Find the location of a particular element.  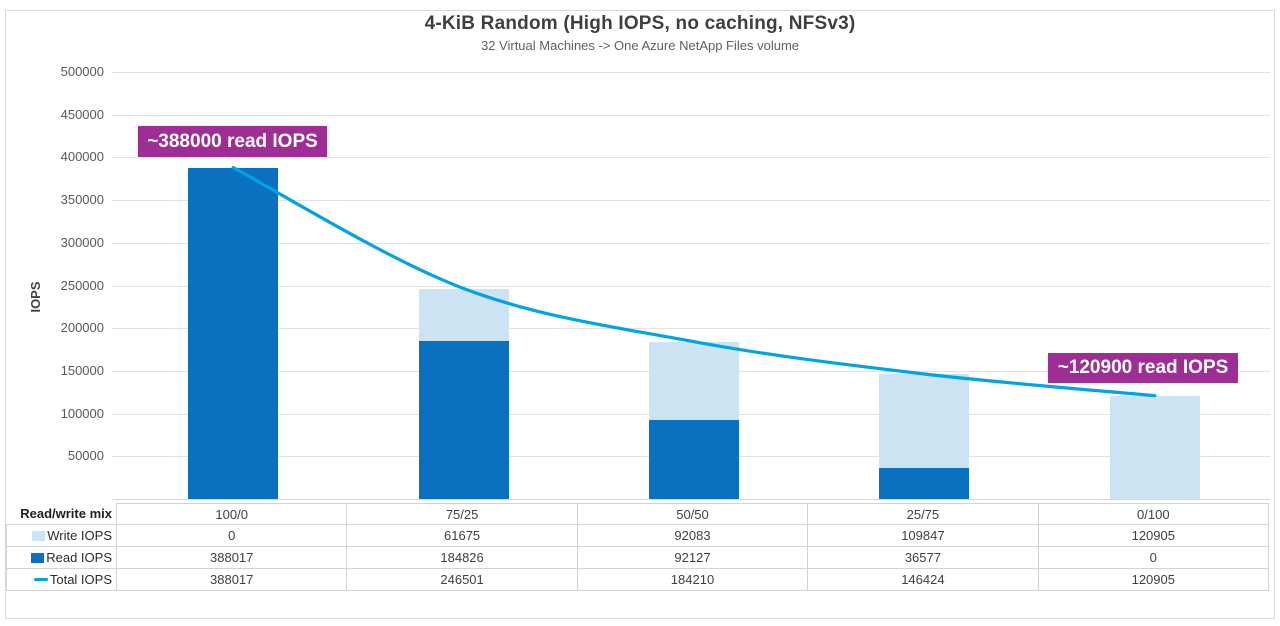

table-value-cell-text: 61675 is located at coordinates (462, 535).